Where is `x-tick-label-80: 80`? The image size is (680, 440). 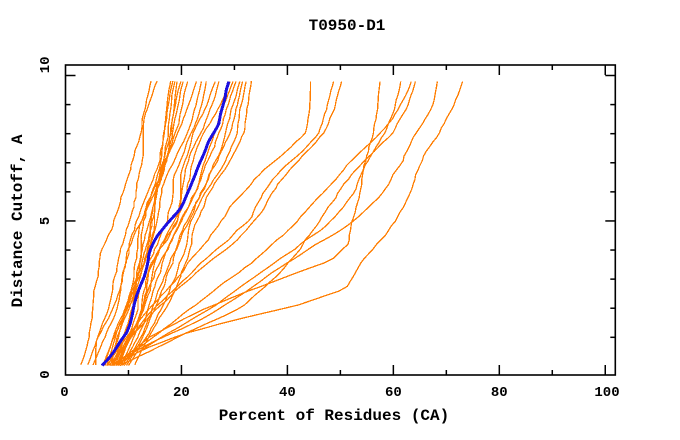 x-tick-label-80: 80 is located at coordinates (499, 393).